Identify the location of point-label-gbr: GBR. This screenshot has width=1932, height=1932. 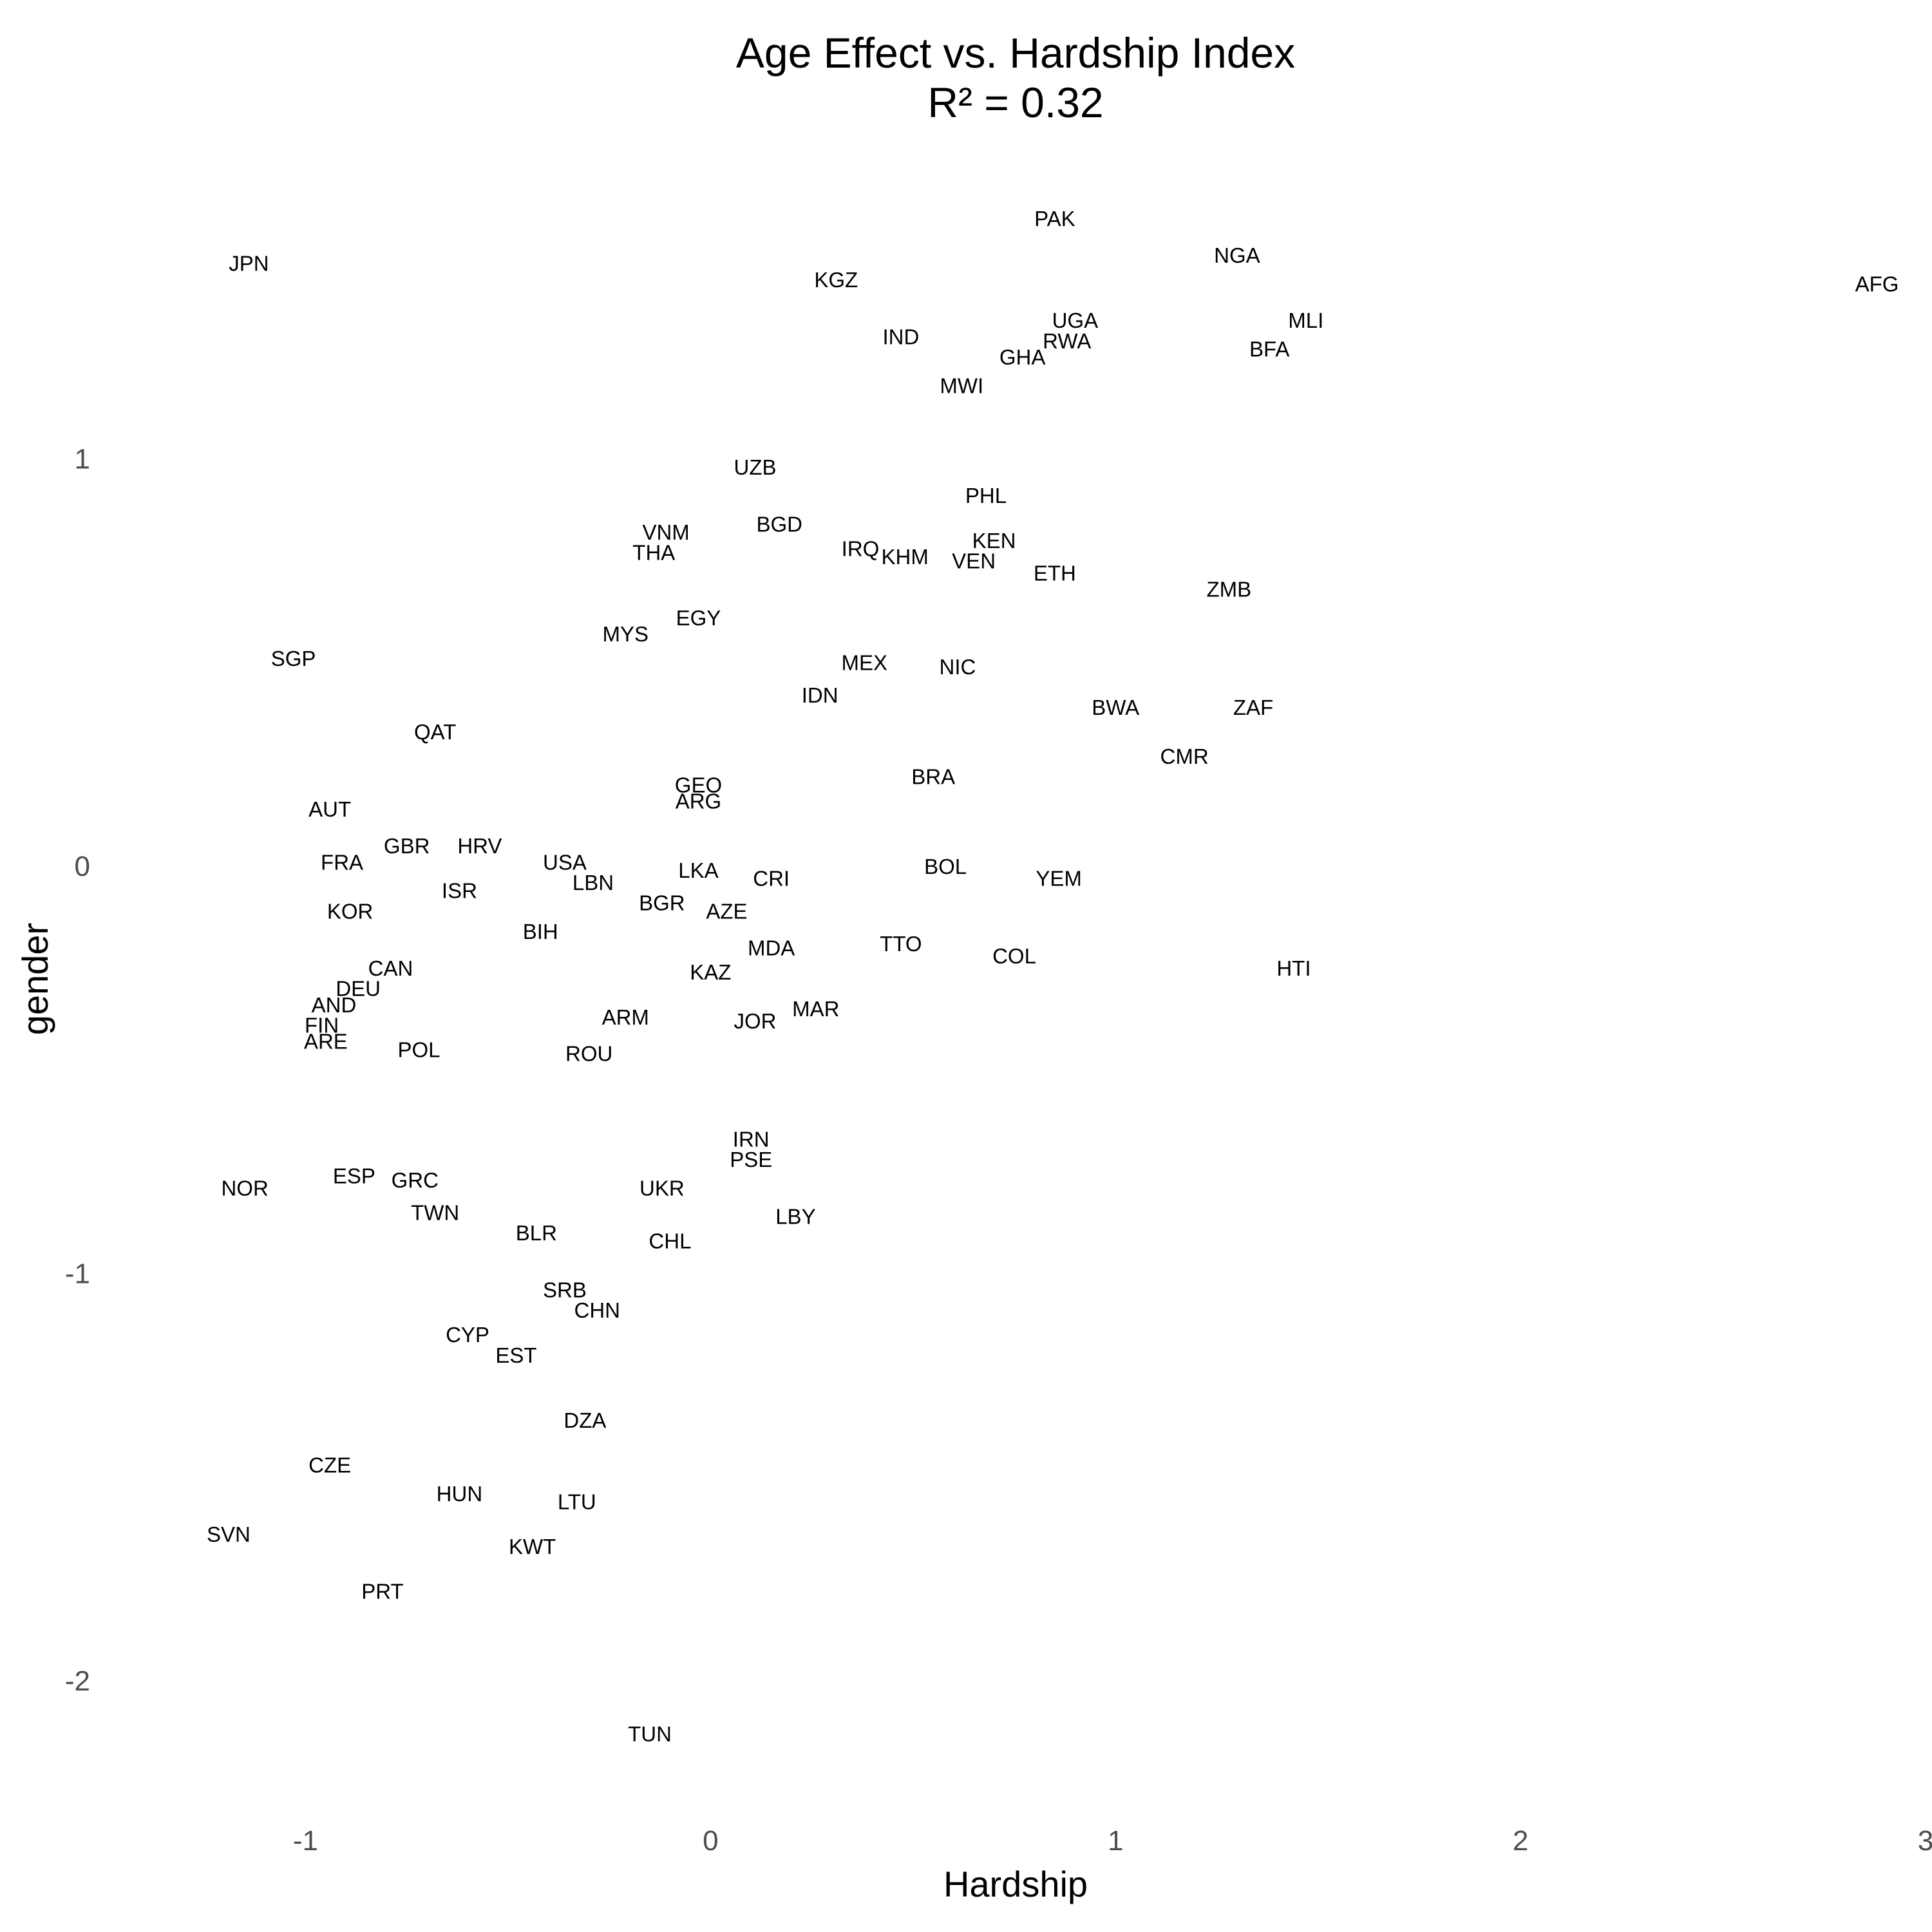
(407, 846).